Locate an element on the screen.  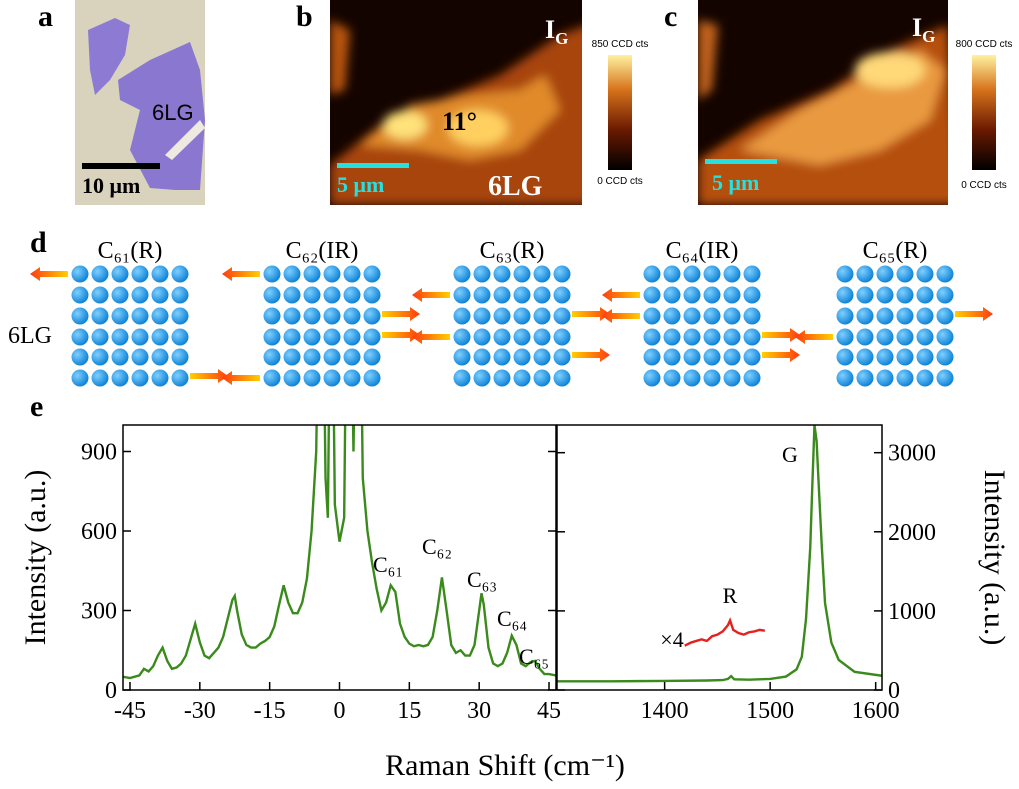
x-axis-title: Raman Shift (cm⁻¹) is located at coordinates (505, 765).